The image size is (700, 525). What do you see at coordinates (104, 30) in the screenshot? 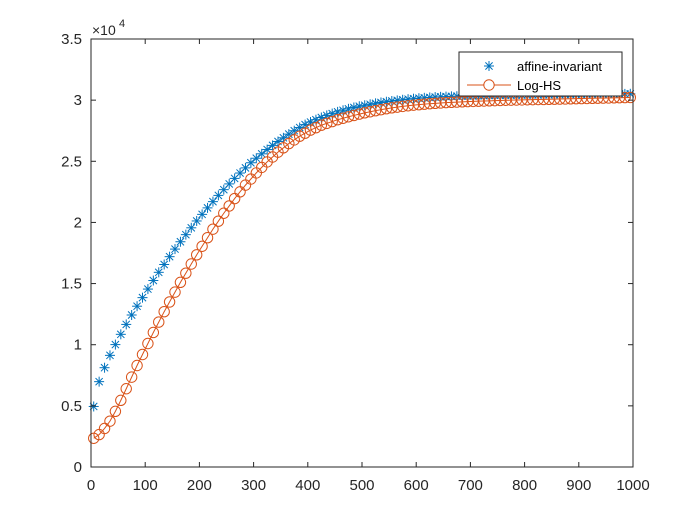
I see `y-exponent-label: ×10` at bounding box center [104, 30].